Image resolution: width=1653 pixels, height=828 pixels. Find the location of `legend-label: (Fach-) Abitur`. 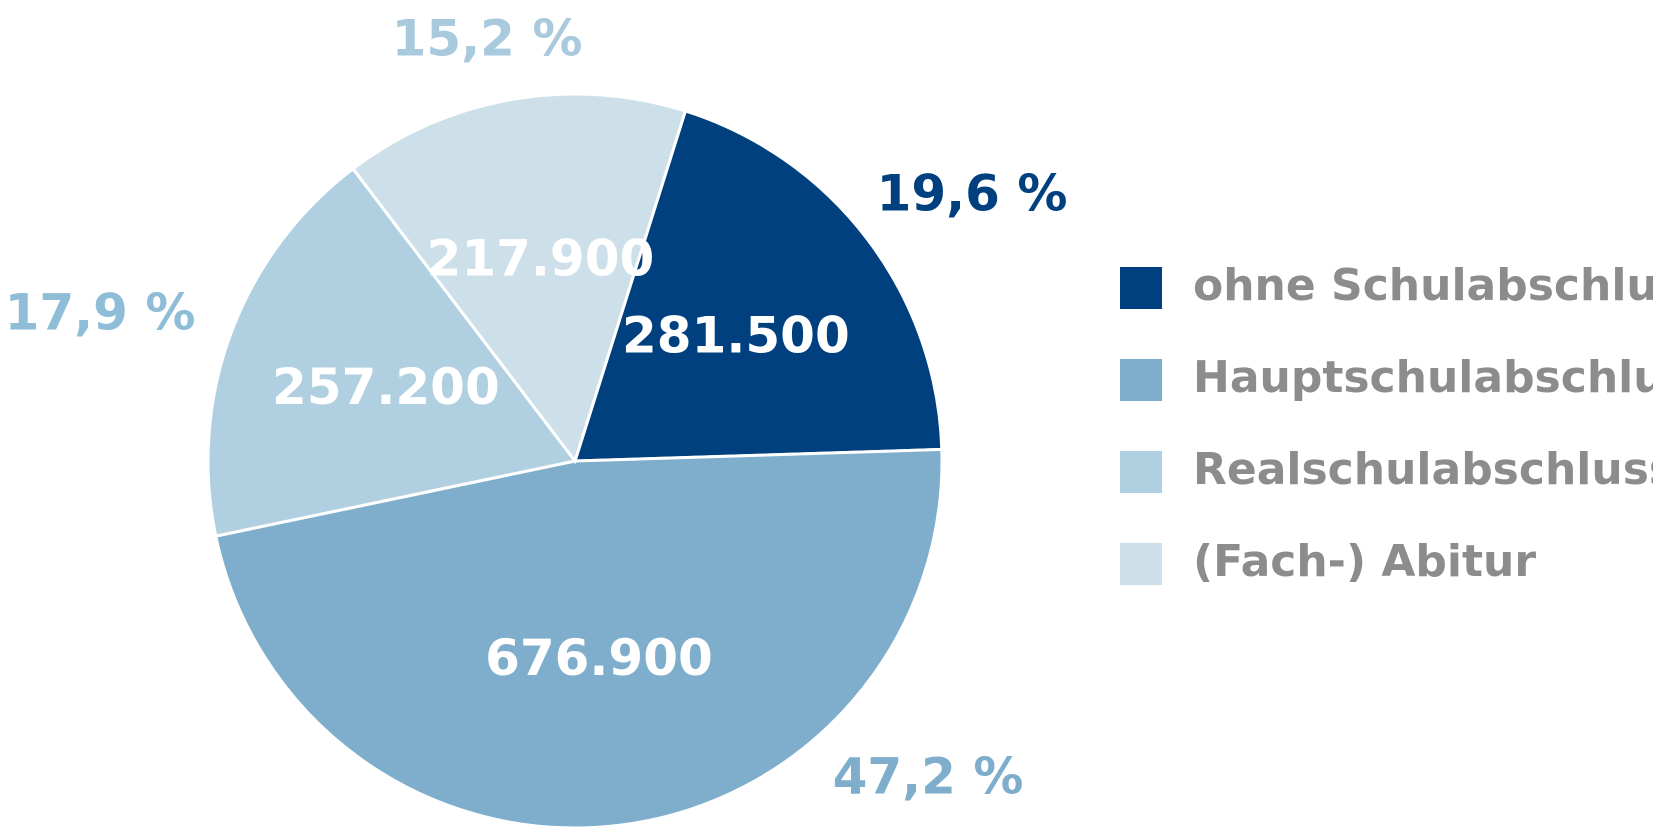

legend-label: (Fach-) Abitur is located at coordinates (1364, 561).